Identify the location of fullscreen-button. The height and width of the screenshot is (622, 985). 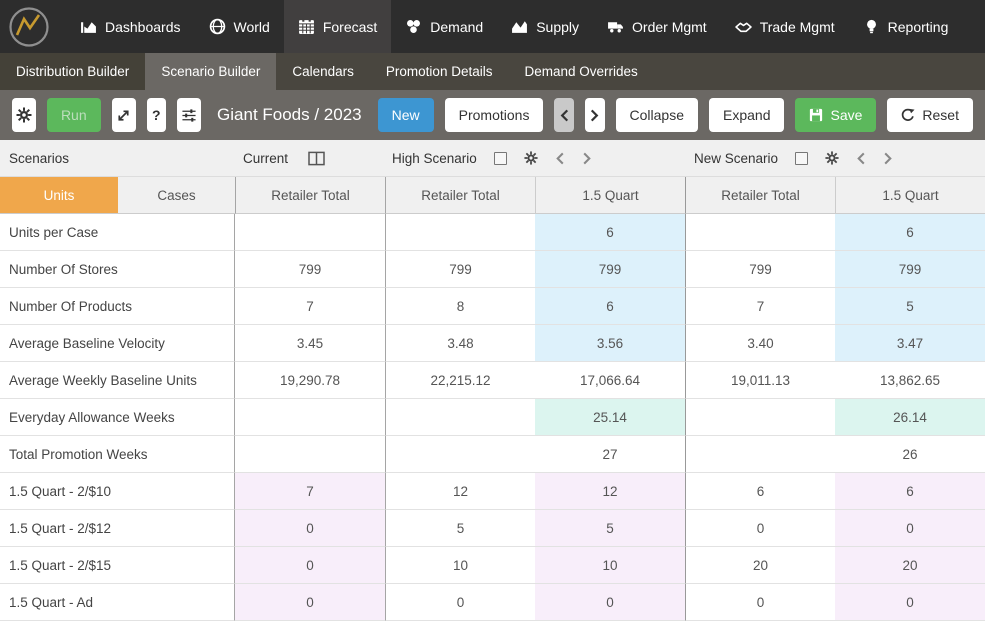
(123, 115).